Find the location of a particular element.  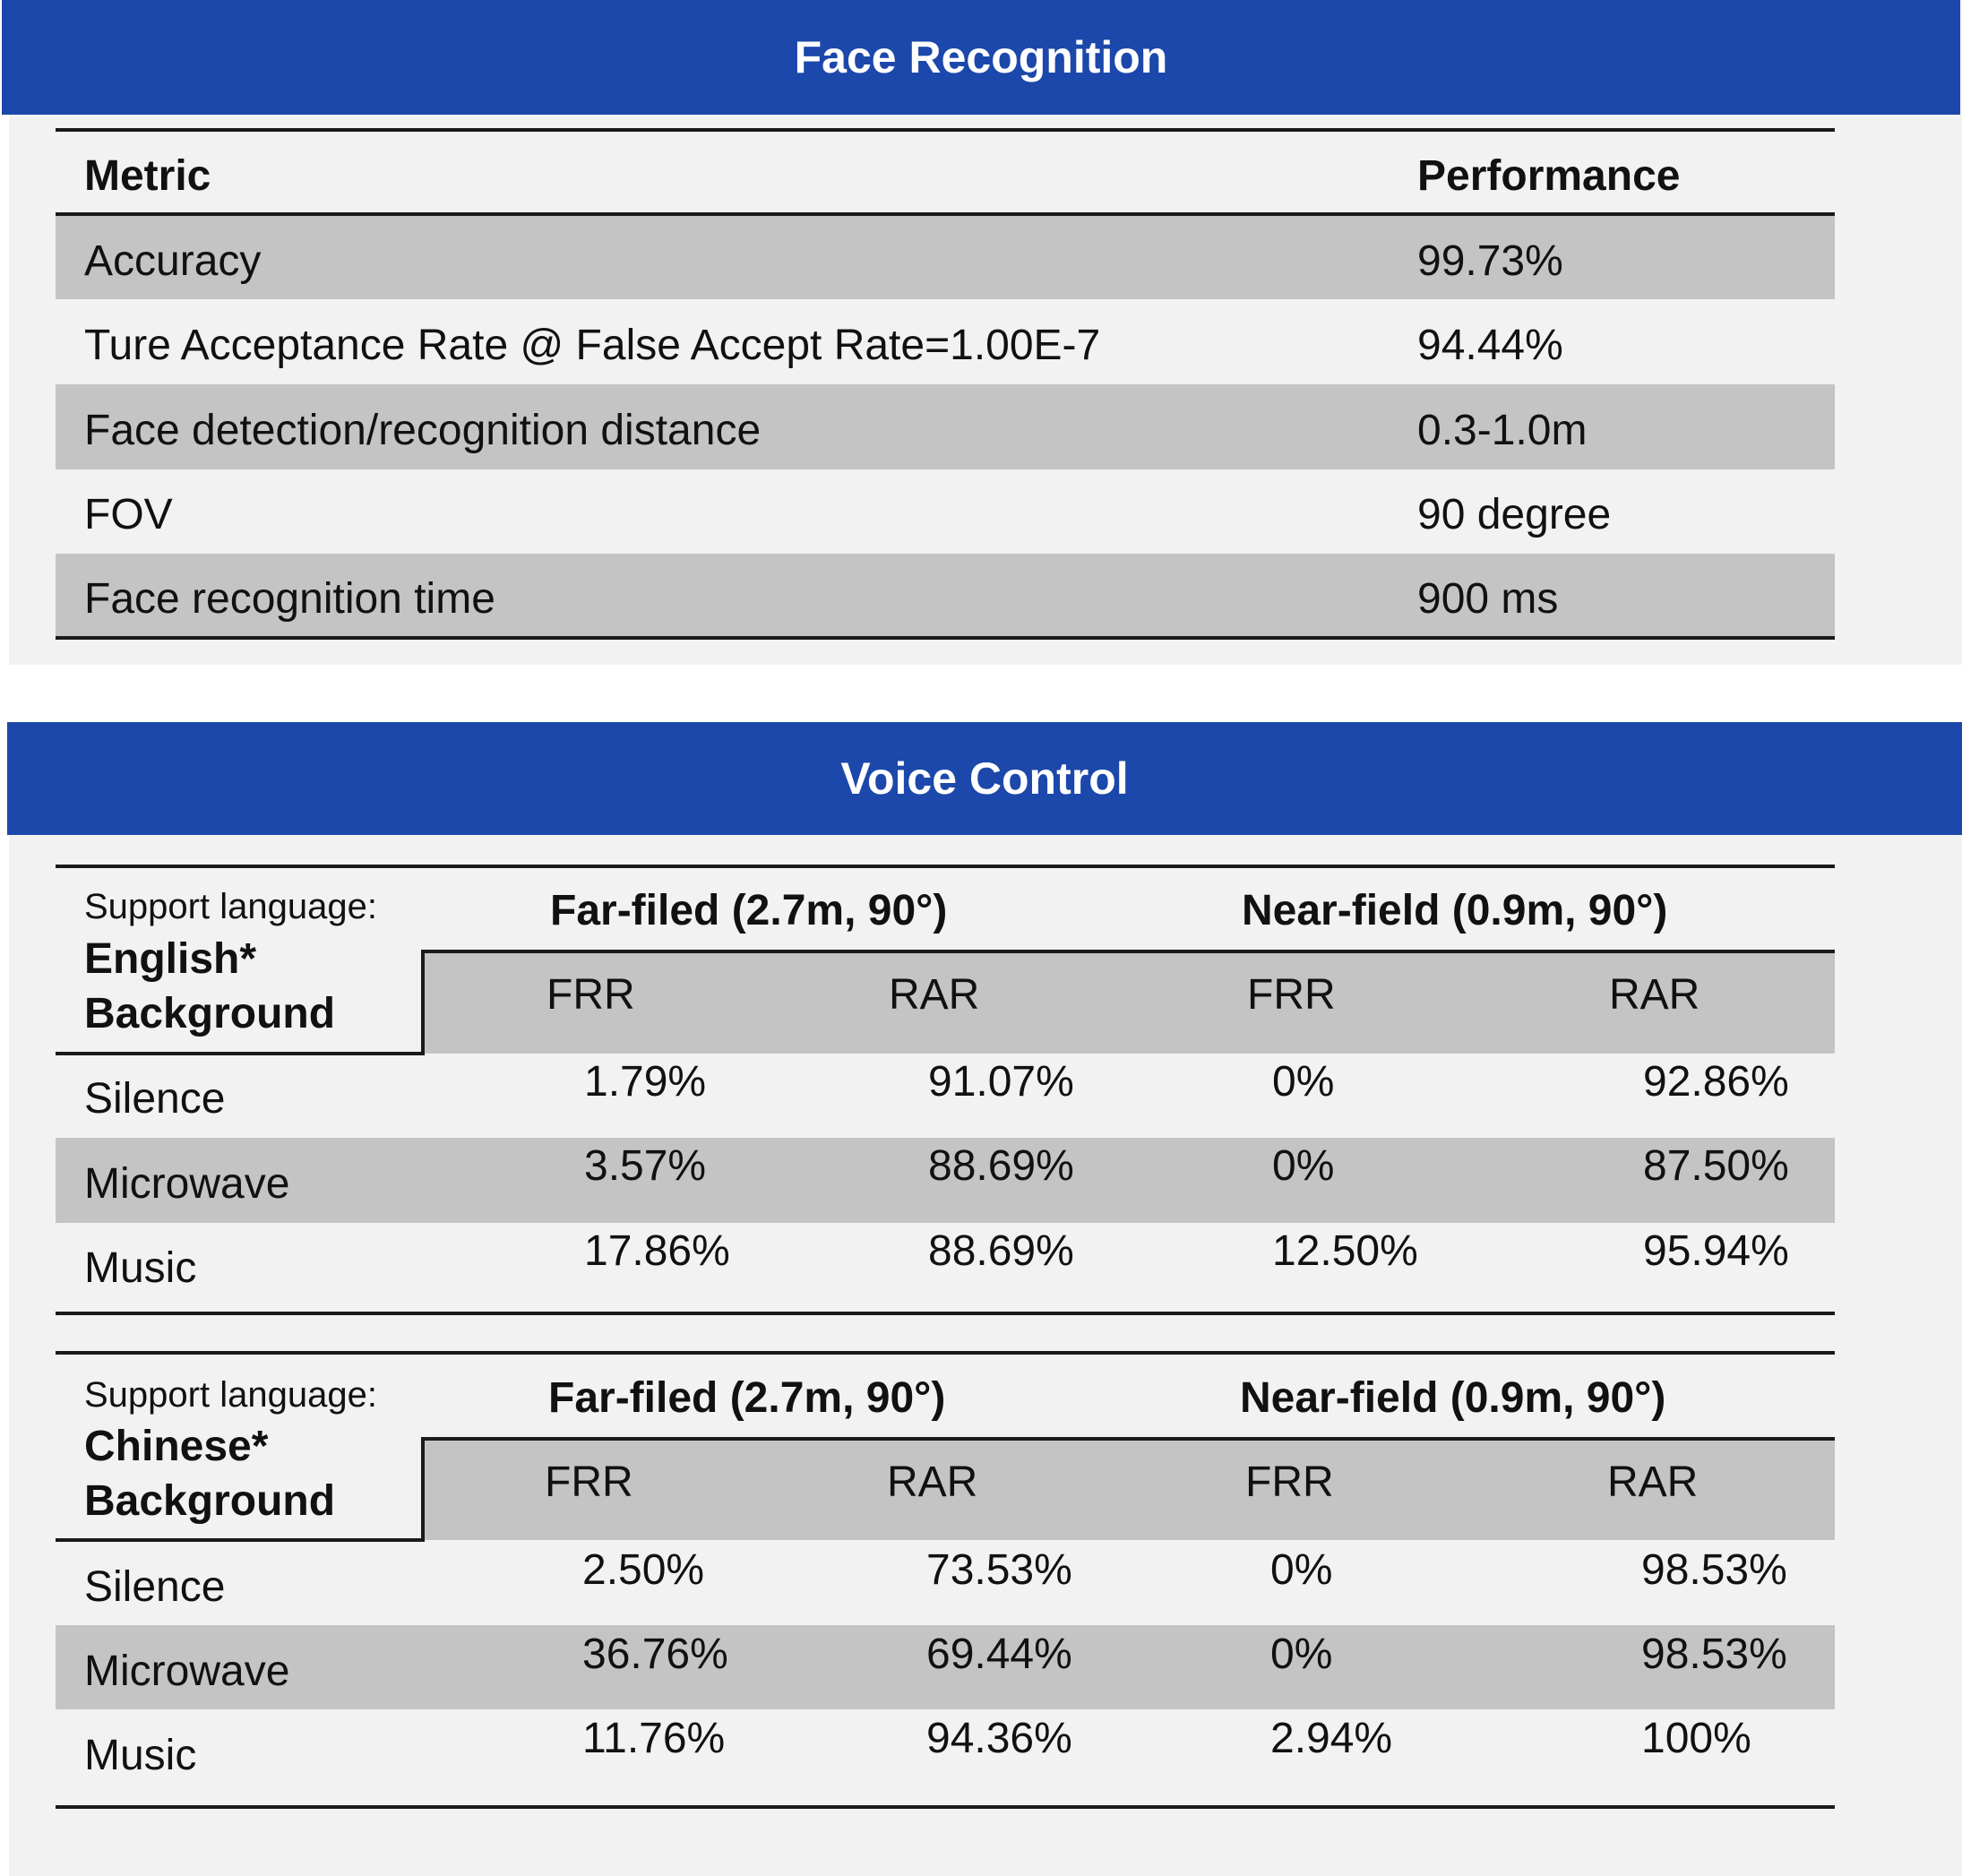

value-cell: 73.53% is located at coordinates (999, 1570).